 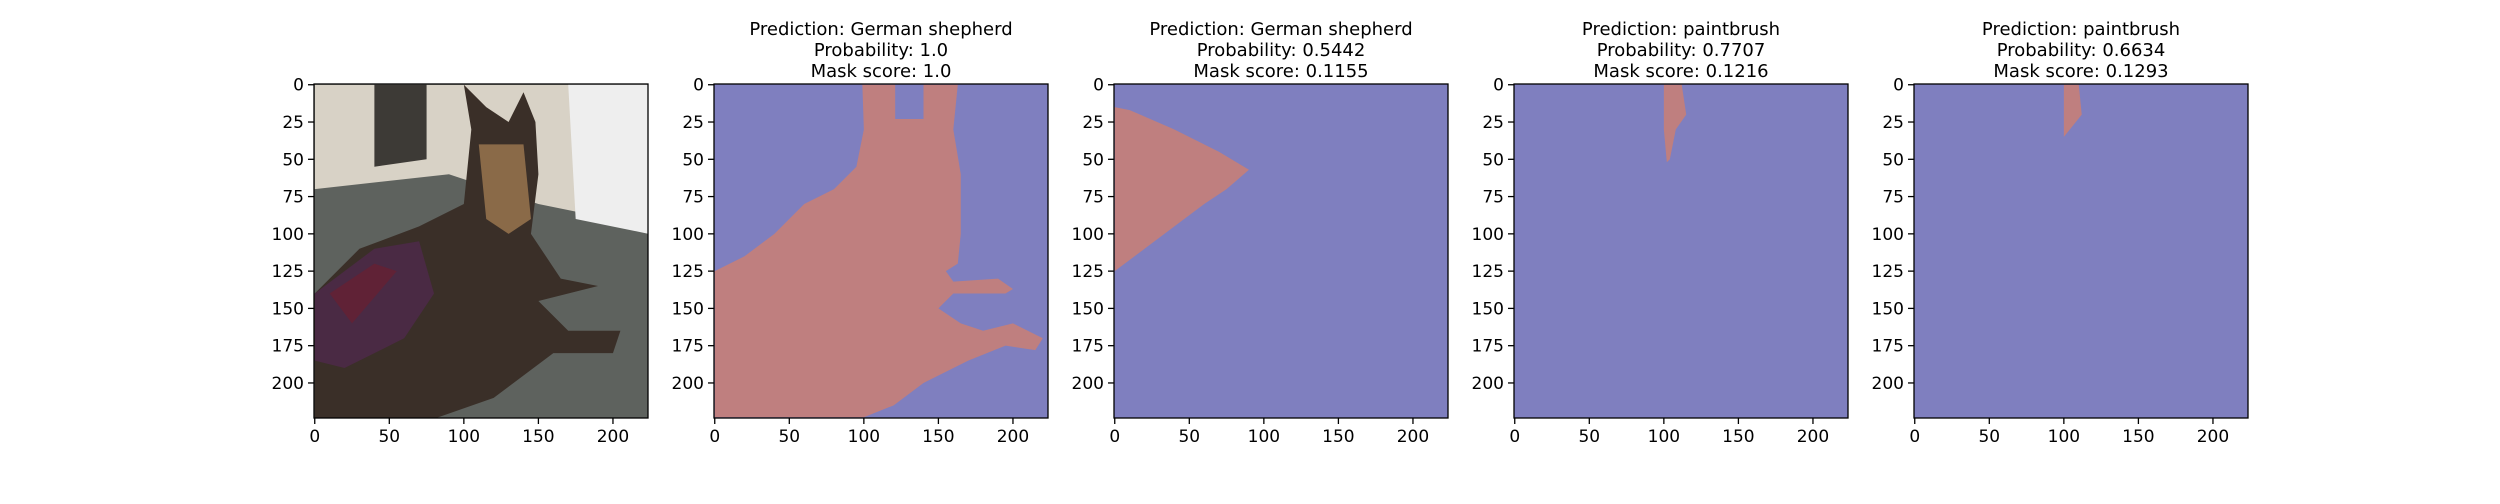 What do you see at coordinates (608, 159) in the screenshot?
I see `bright-wall` at bounding box center [608, 159].